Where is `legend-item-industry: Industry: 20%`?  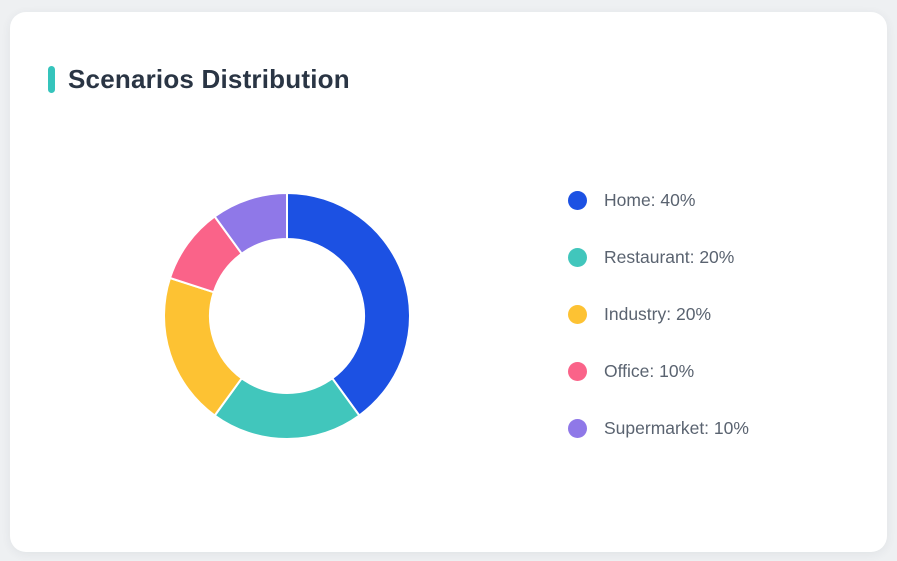
legend-item-industry: Industry: 20% is located at coordinates (658, 314).